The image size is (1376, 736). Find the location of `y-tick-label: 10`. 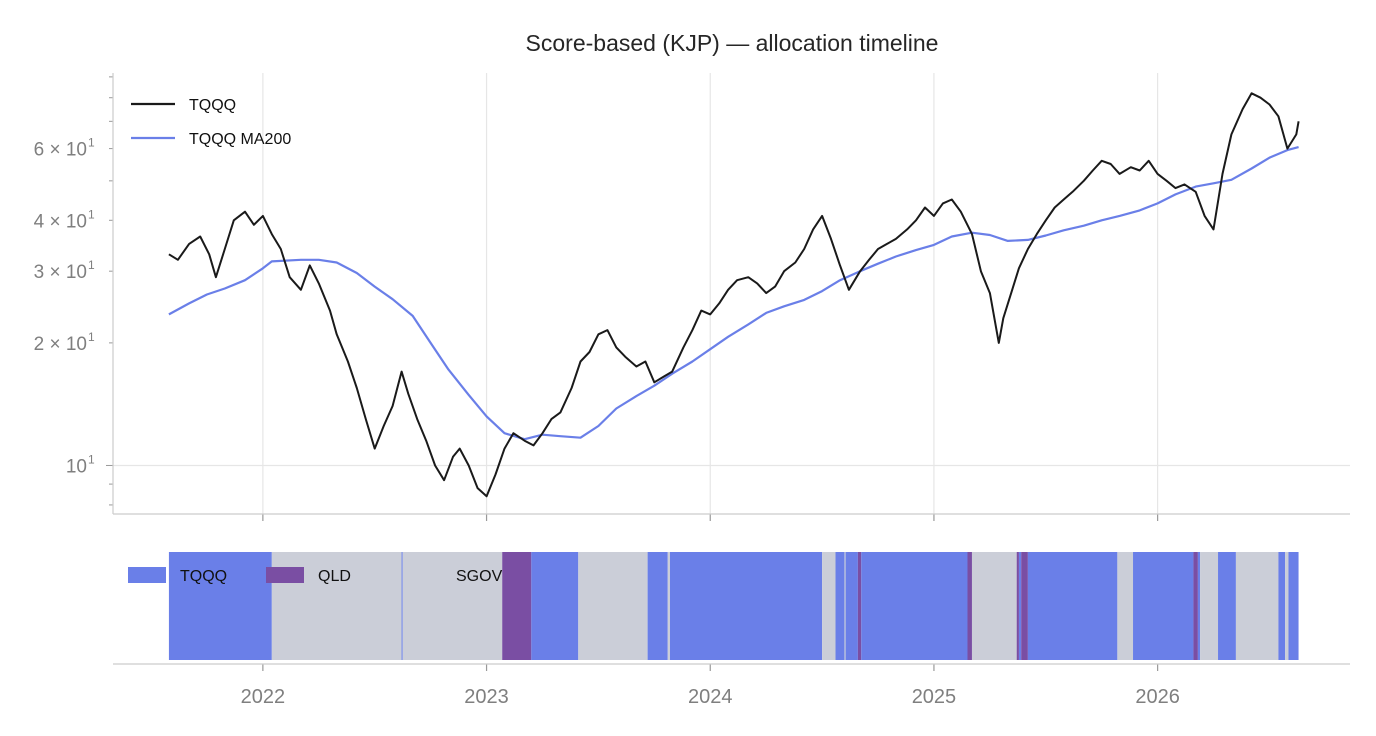

y-tick-label: 10 is located at coordinates (76, 466).